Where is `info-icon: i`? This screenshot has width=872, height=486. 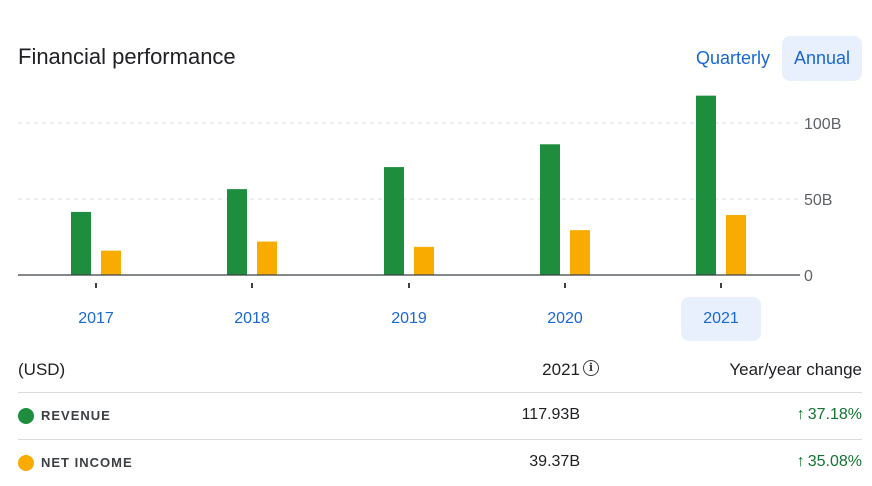
info-icon: i is located at coordinates (591, 368).